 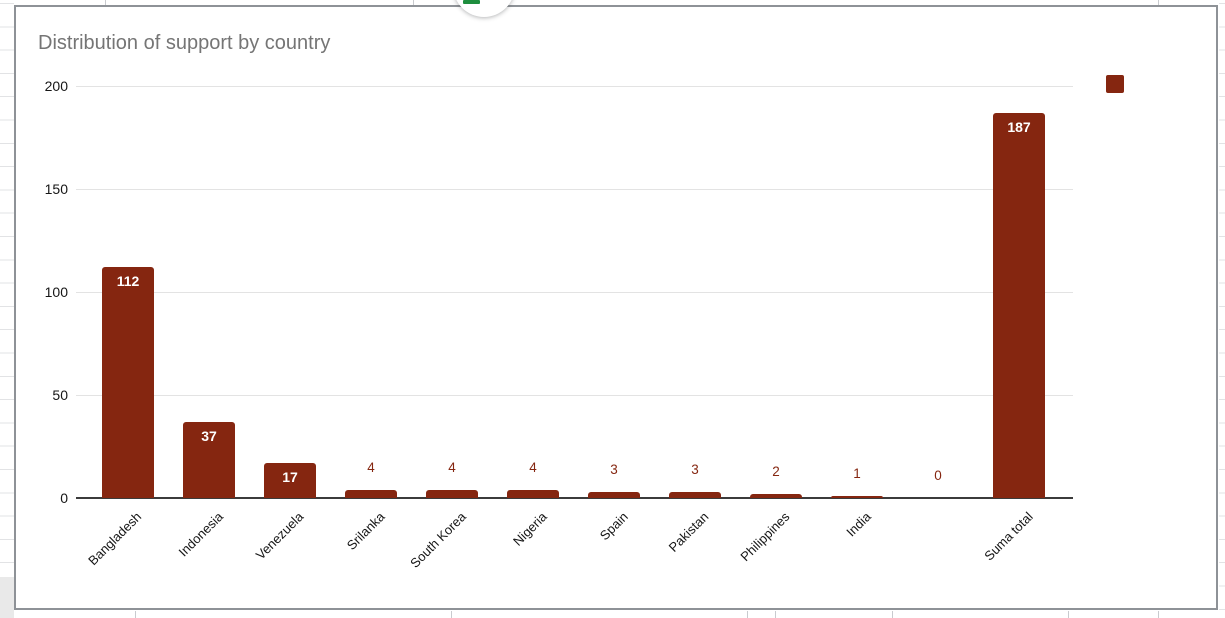 What do you see at coordinates (529, 529) in the screenshot?
I see `x-axis-label: Nigeria` at bounding box center [529, 529].